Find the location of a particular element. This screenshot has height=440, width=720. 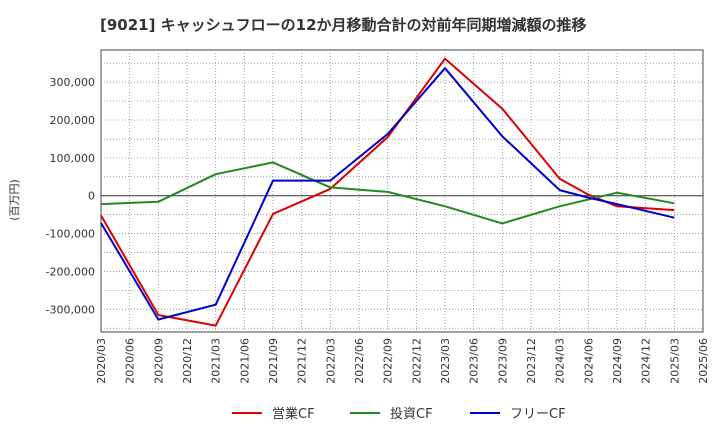

x-tick-label: 2025/03 is located at coordinates (674, 361).